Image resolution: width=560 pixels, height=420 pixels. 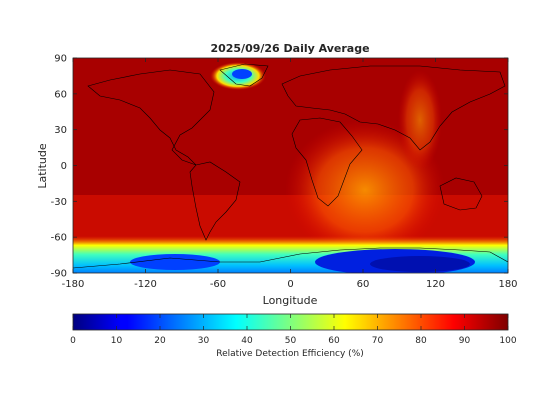 I want to click on greenland-core, so click(x=242, y=74).